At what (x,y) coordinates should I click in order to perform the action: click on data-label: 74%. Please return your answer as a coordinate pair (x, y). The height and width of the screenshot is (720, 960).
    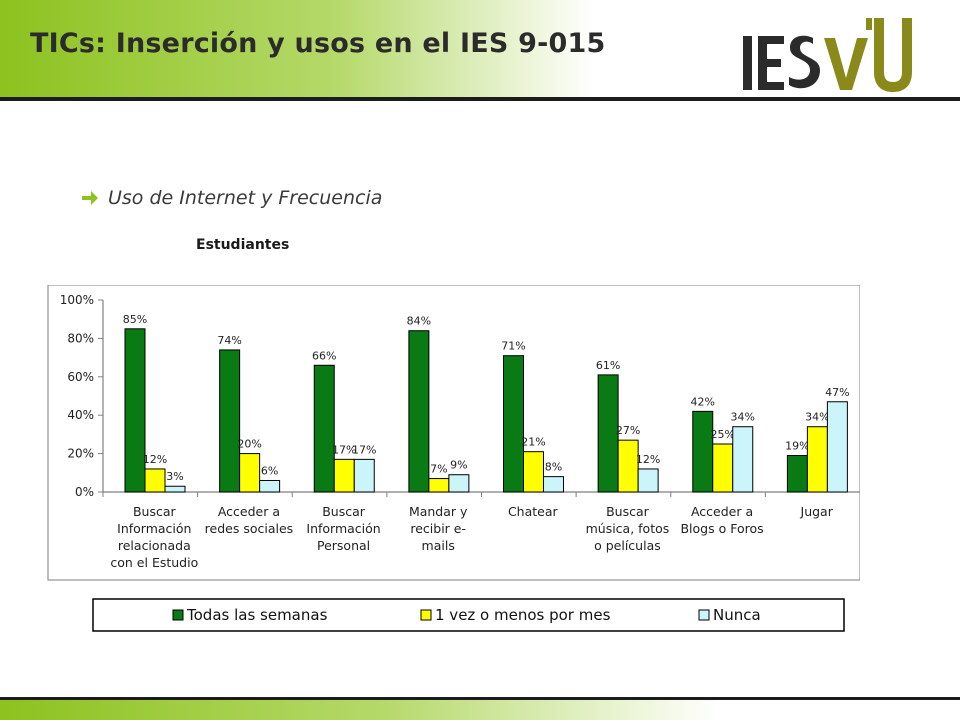
    Looking at the image, I should click on (229, 340).